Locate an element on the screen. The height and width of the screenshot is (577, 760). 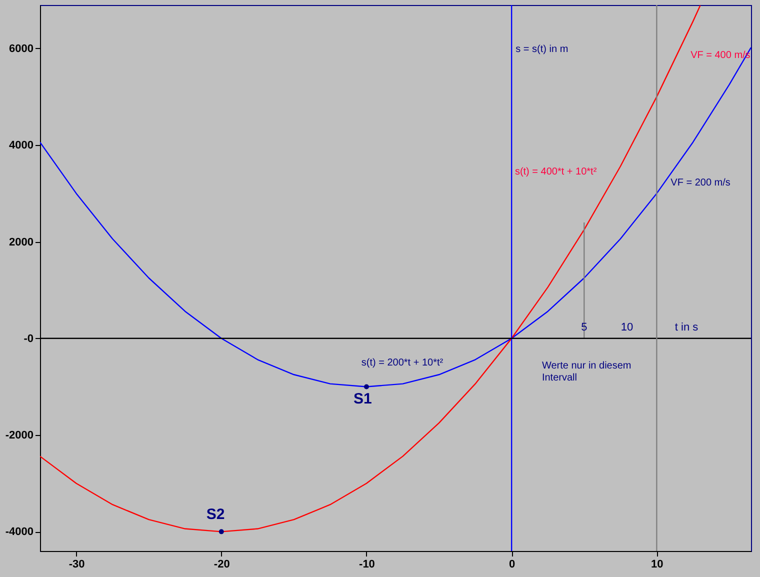
x-tick-label: 10 is located at coordinates (657, 564).